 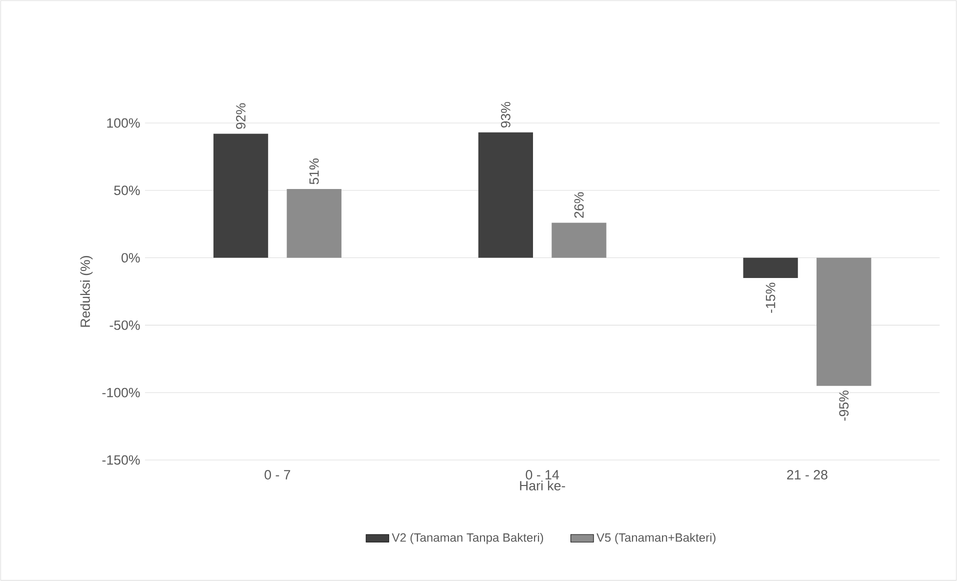 I want to click on y-axis-title: Reduksi (%), so click(x=86, y=291).